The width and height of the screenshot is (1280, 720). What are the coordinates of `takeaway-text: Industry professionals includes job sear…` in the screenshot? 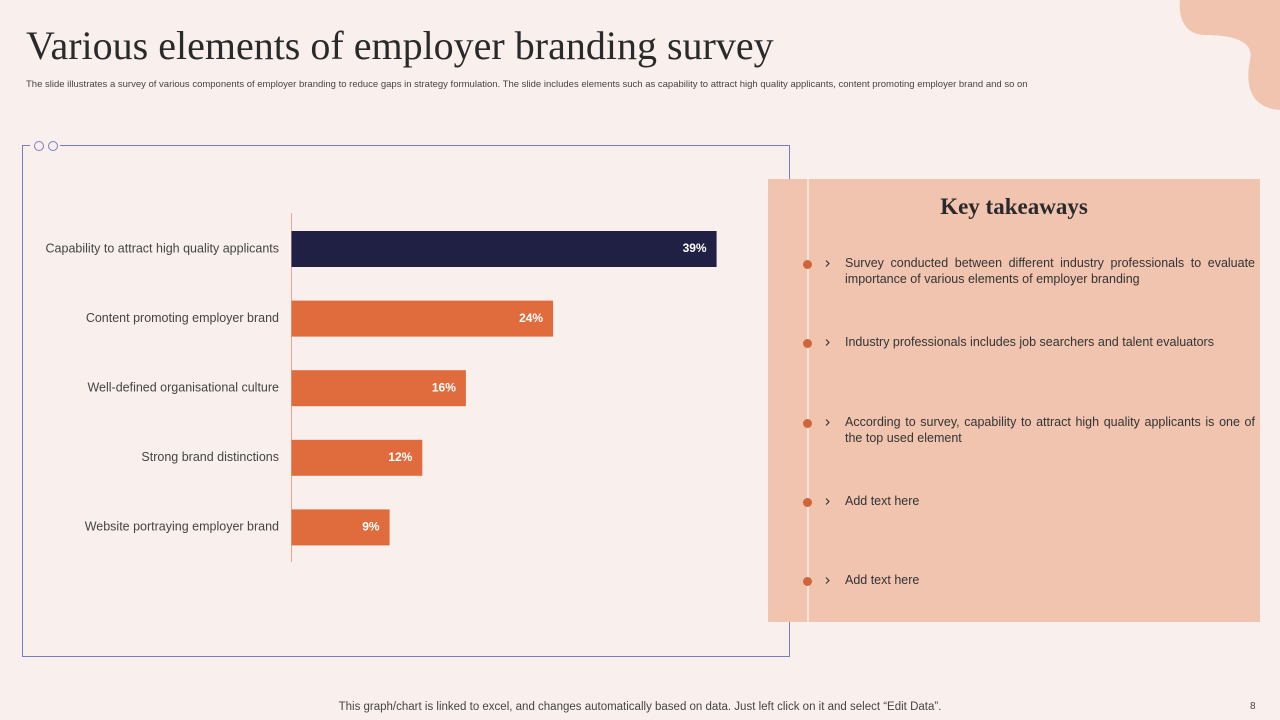 It's located at (1029, 342).